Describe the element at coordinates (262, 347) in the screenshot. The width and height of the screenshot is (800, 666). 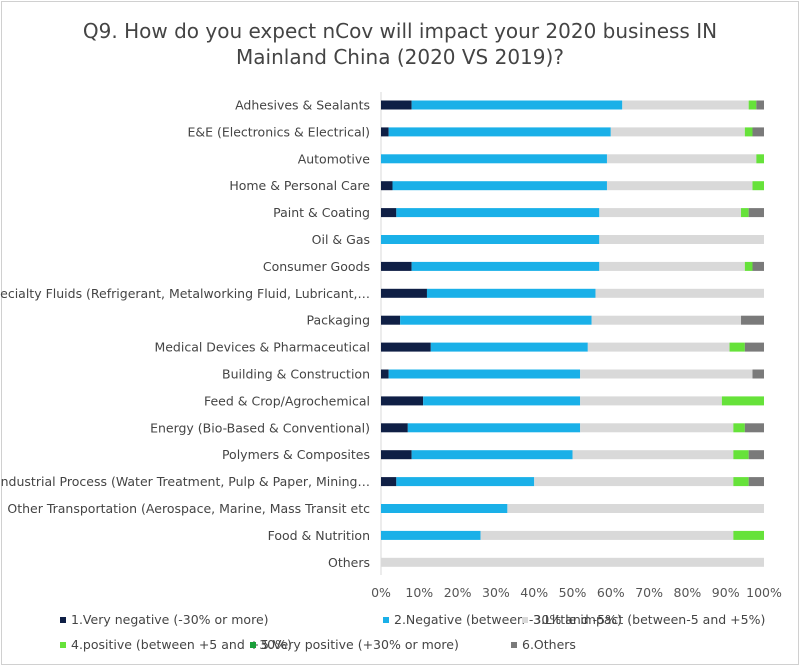
I see `category-label: Medical Devices & Pharmaceutical` at that location.